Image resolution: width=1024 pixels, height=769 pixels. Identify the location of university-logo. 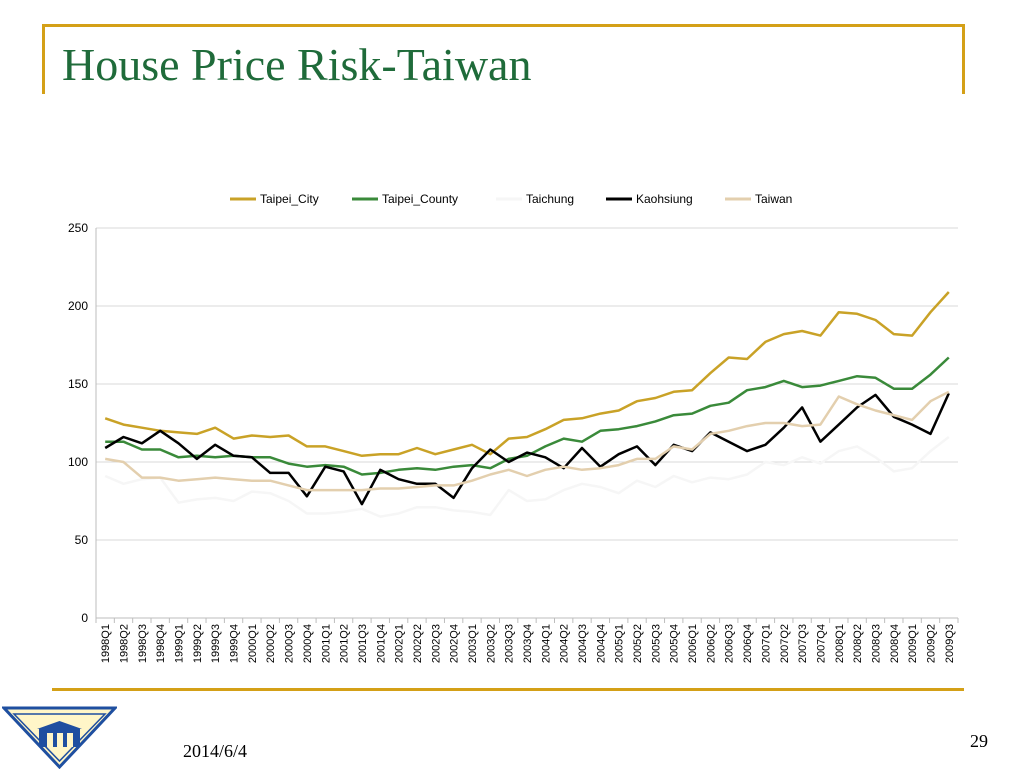
(59, 737).